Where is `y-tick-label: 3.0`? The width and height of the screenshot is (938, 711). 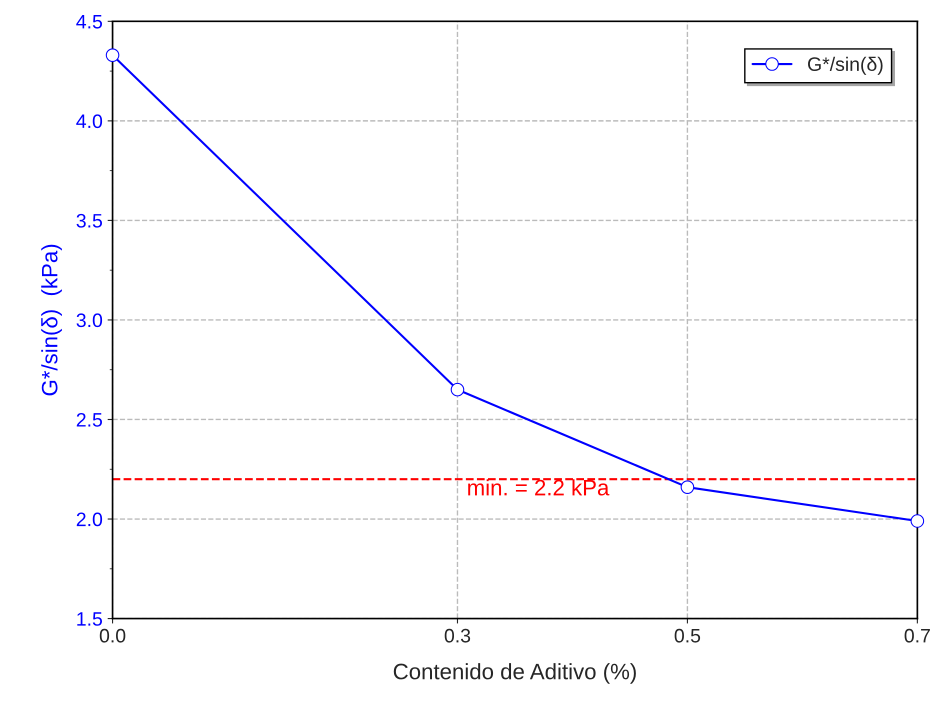 y-tick-label: 3.0 is located at coordinates (89, 320).